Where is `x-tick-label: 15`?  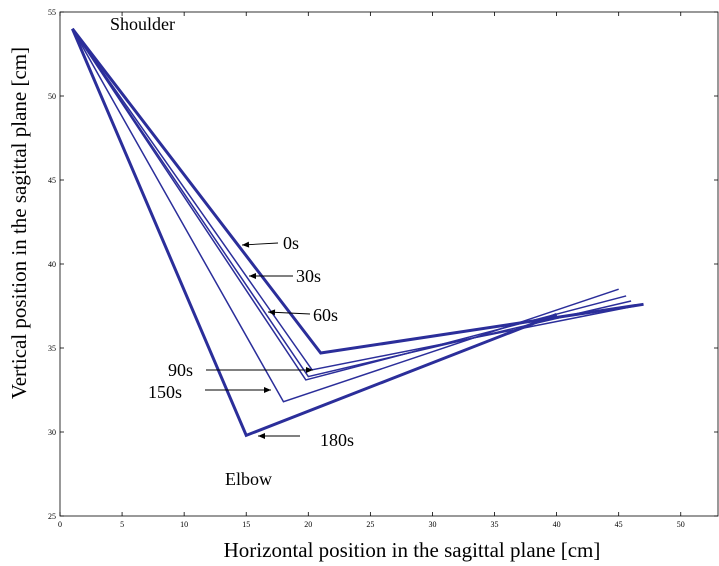
x-tick-label: 15 is located at coordinates (246, 524).